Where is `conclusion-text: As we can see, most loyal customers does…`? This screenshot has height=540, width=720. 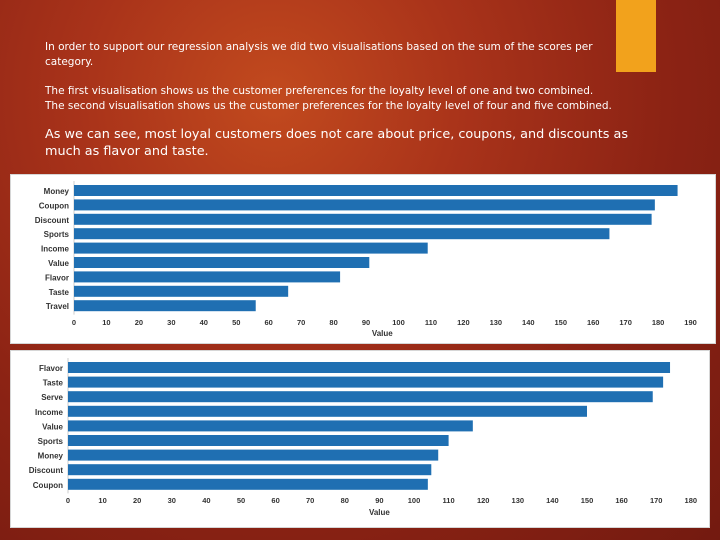 conclusion-text: As we can see, most loyal customers does… is located at coordinates (337, 143).